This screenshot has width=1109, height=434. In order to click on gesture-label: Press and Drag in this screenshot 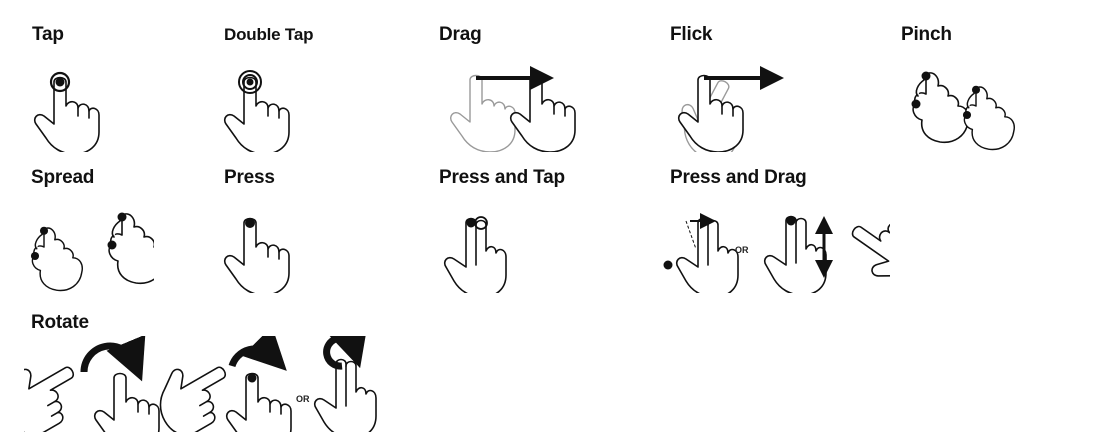, I will do `click(738, 177)`.